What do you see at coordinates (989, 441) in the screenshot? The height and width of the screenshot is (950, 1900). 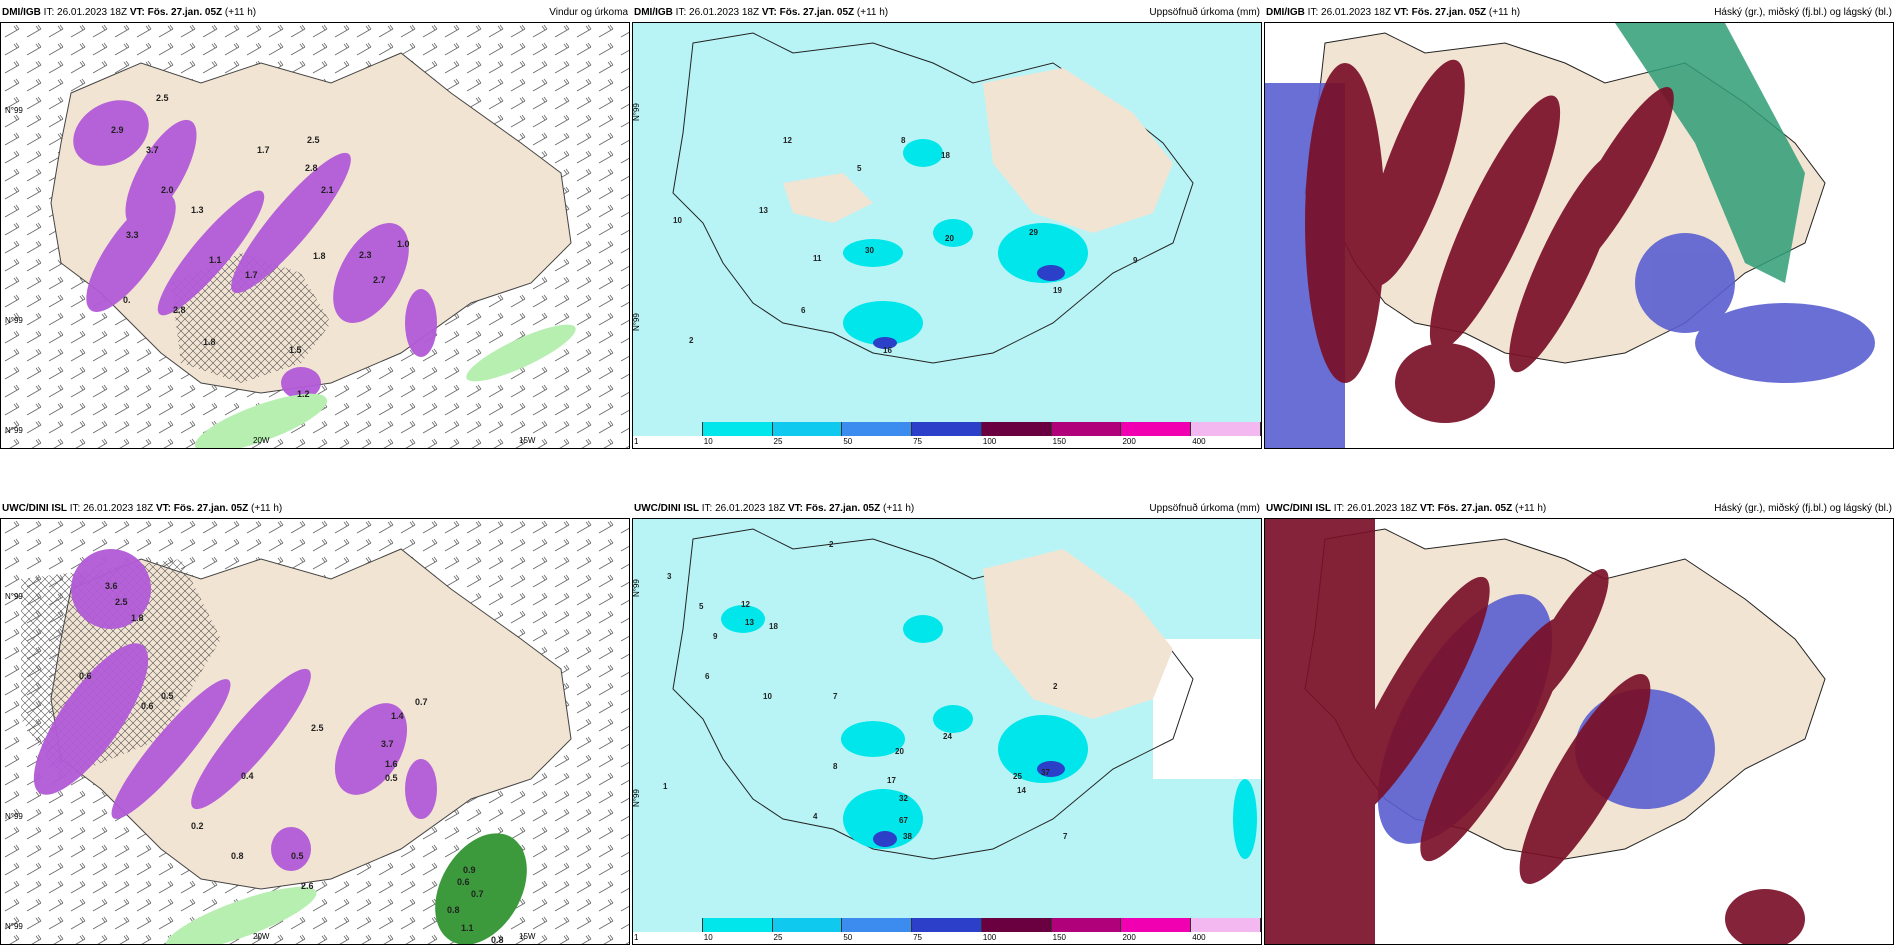 I see `colorbar-tick: 100` at bounding box center [989, 441].